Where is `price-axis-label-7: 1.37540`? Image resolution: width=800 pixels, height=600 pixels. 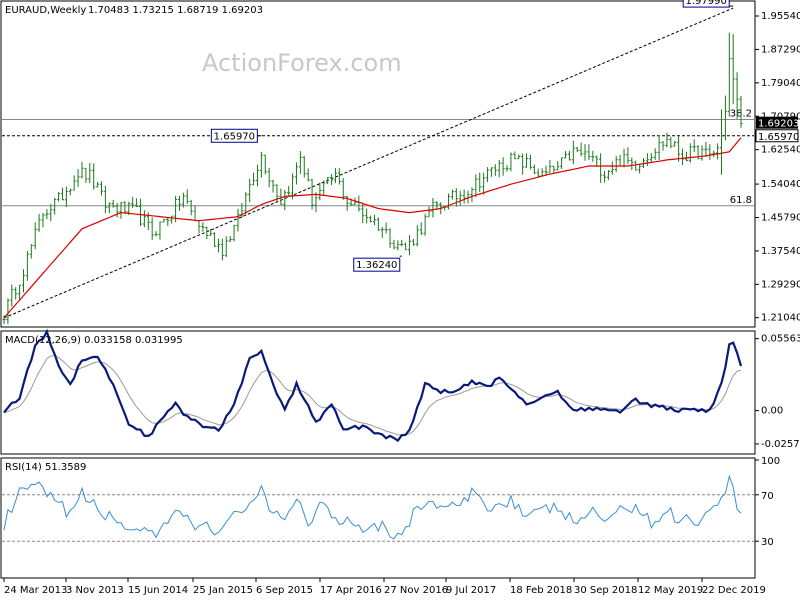 price-axis-label-7: 1.37540 is located at coordinates (780, 251).